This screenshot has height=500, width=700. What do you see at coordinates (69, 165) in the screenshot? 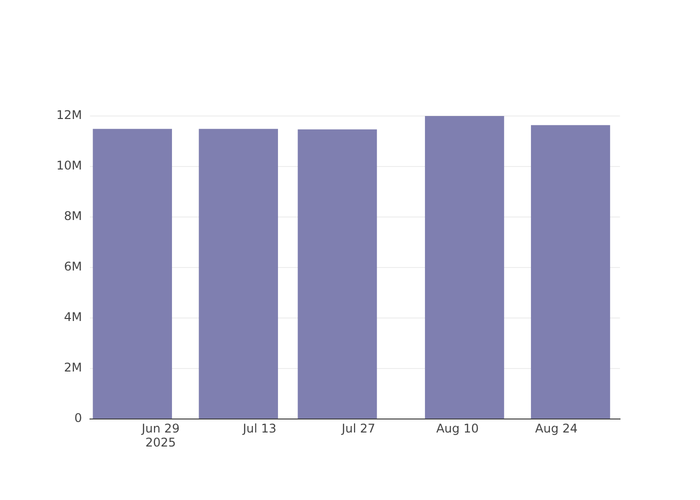
I see `y-tick-label: 10M` at bounding box center [69, 165].